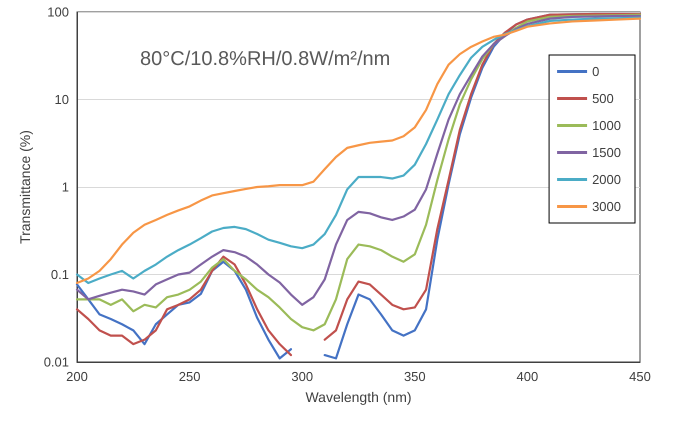 Image resolution: width=690 pixels, height=424 pixels. Describe the element at coordinates (606, 152) in the screenshot. I see `legend-label: 1500` at that location.